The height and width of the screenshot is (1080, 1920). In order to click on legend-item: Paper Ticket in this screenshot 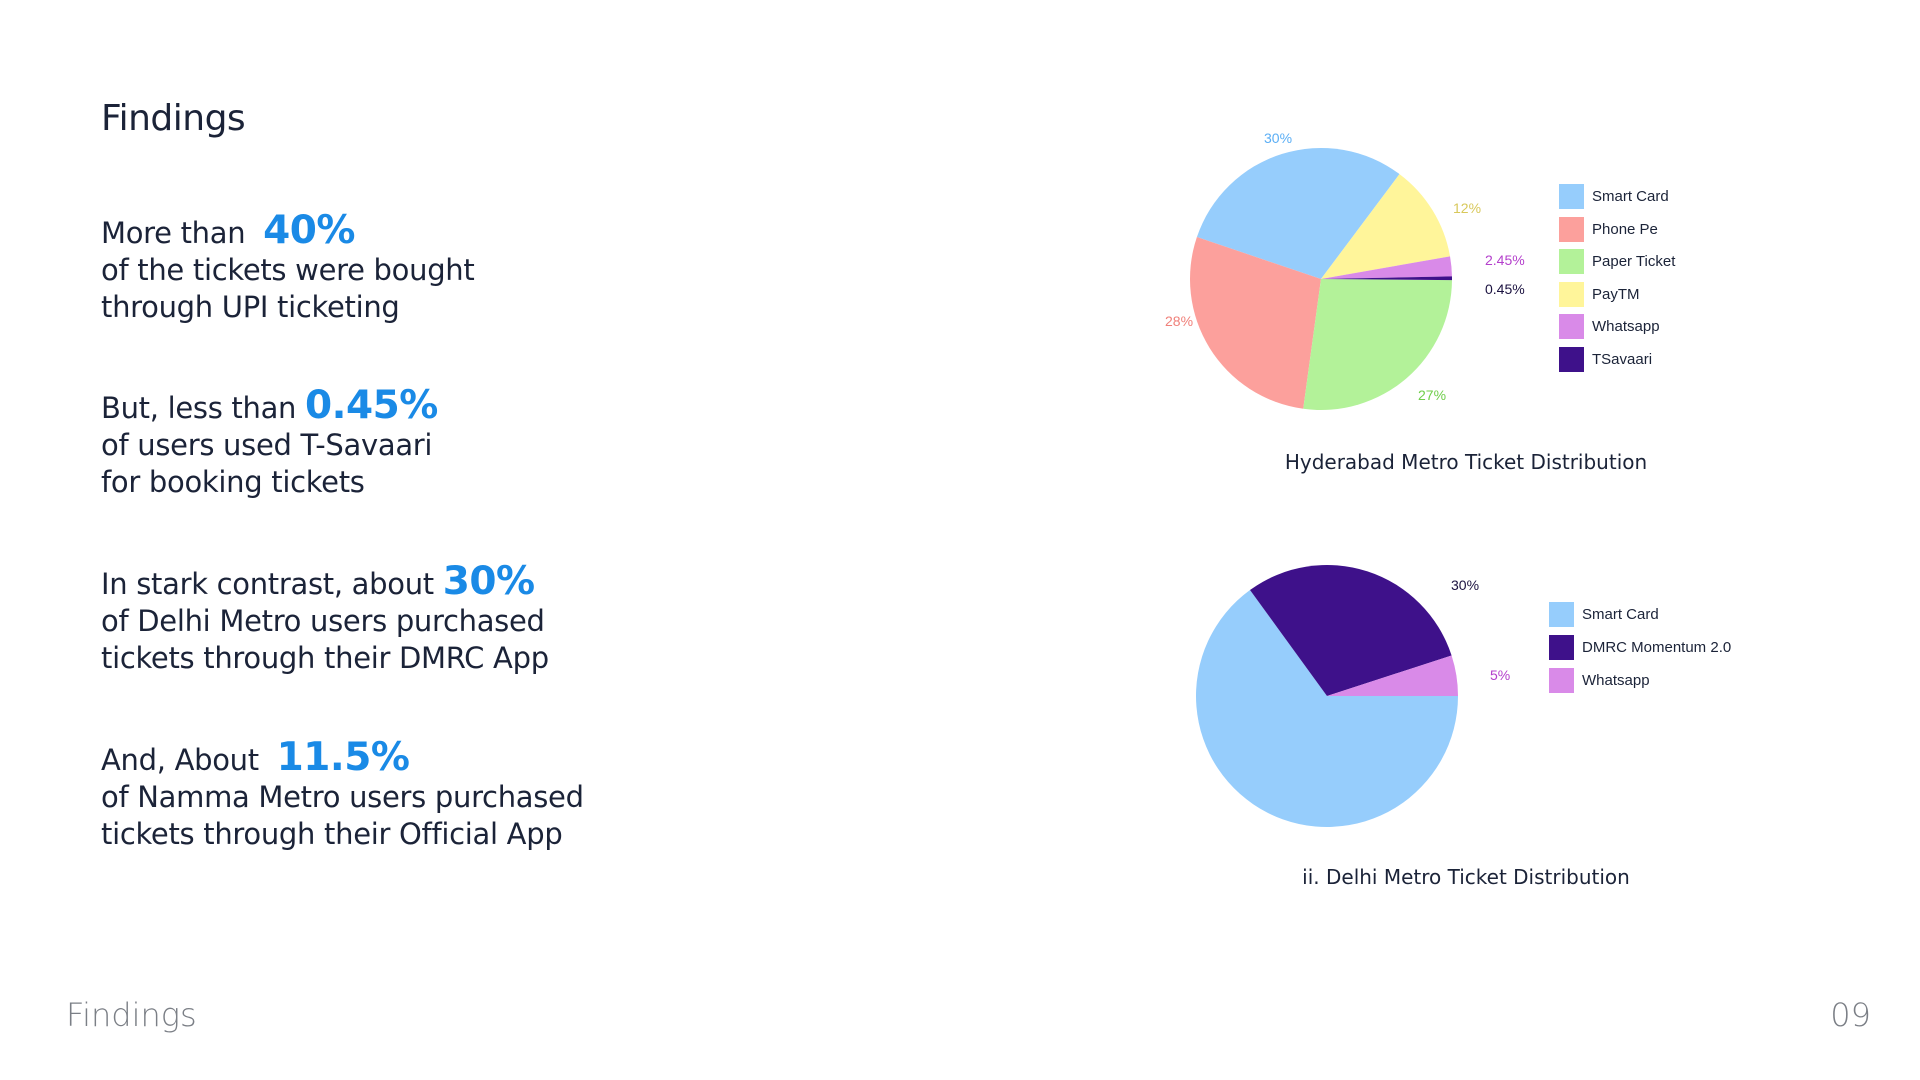, I will do `click(1617, 261)`.